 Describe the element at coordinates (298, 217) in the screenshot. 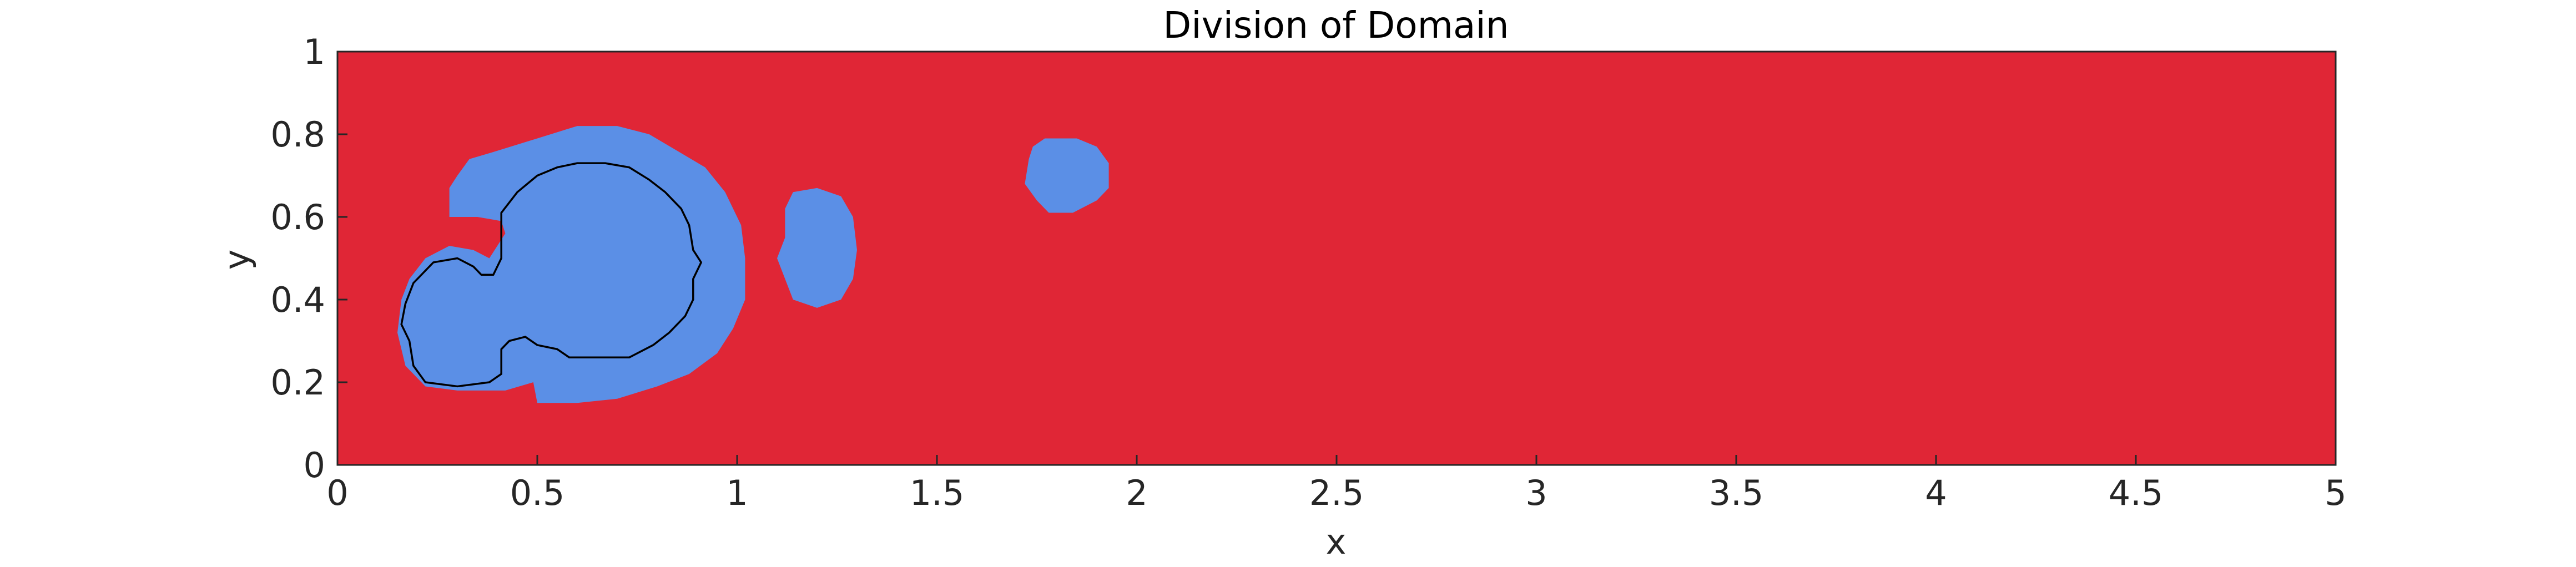

I see `y-tick-label: 0.6` at that location.